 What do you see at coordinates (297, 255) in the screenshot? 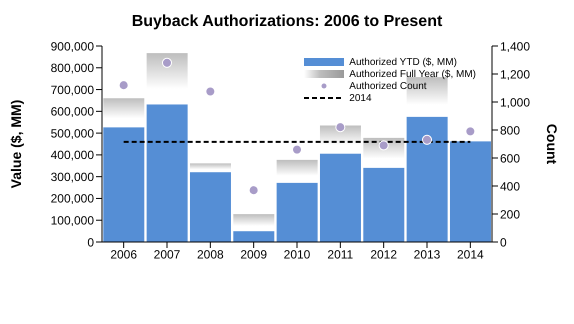
I see `x-tick-label: 2010` at bounding box center [297, 255].